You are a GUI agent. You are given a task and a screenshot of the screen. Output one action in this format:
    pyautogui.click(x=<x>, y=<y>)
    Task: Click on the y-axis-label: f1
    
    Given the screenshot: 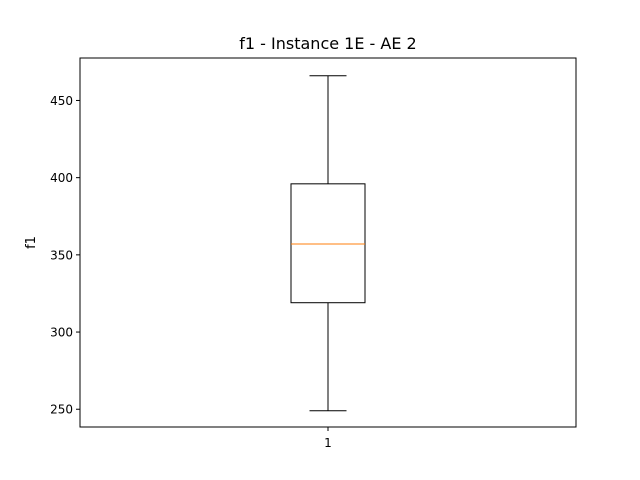 What is the action you would take?
    pyautogui.click(x=31, y=242)
    